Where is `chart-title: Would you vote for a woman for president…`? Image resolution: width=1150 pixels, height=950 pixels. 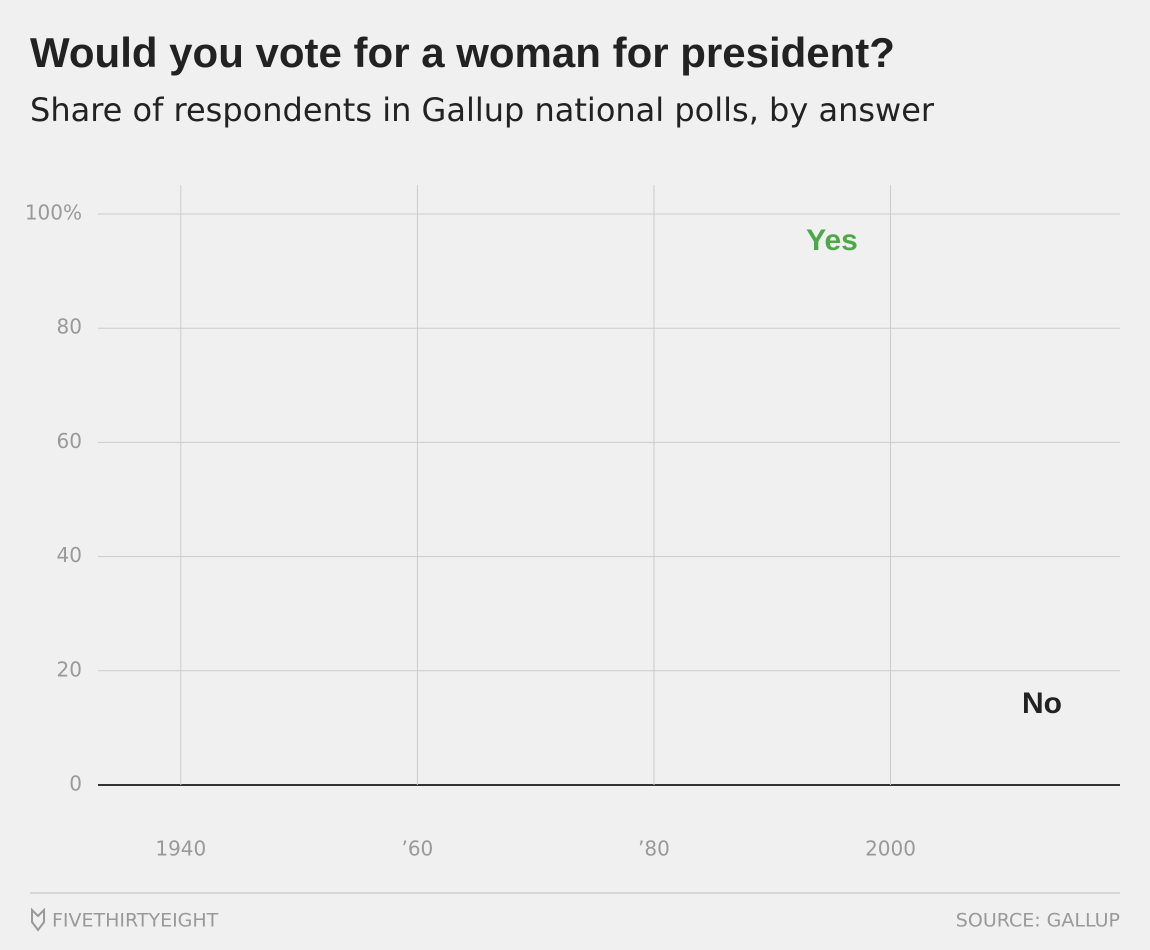 chart-title: Would you vote for a woman for president… is located at coordinates (462, 52).